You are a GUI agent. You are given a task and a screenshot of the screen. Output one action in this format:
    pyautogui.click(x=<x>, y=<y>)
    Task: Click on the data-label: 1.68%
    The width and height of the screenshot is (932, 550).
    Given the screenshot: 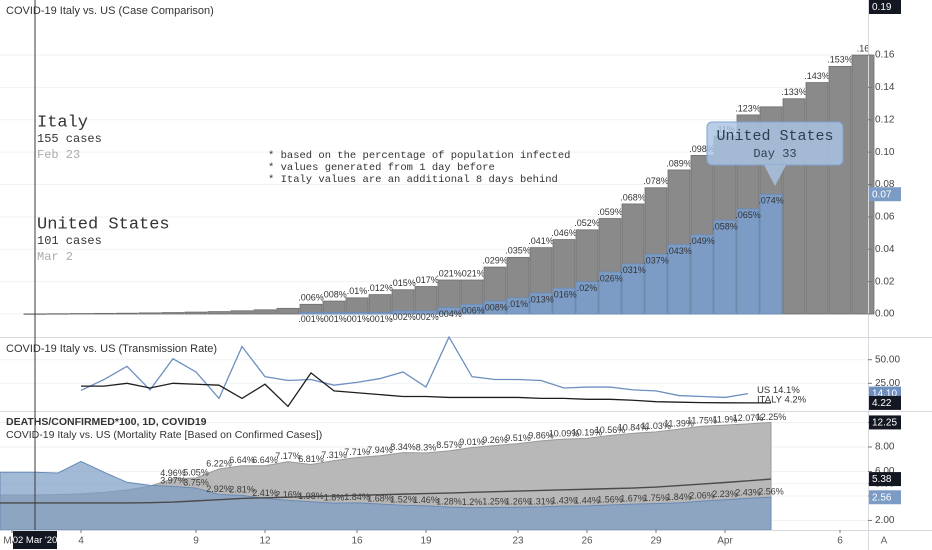 What is the action you would take?
    pyautogui.click(x=380, y=498)
    